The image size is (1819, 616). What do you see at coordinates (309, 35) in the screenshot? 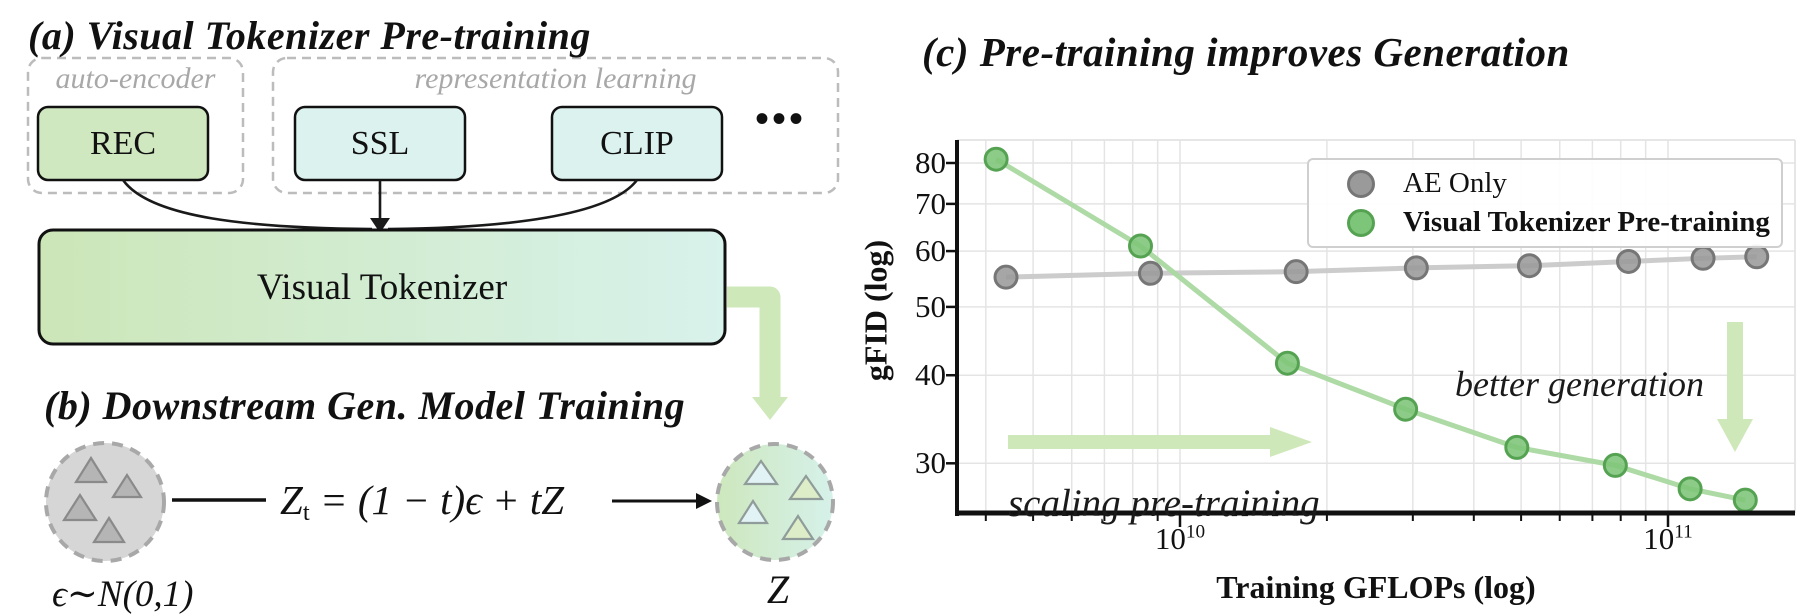
I see `panel-a-title: (a) Visual Tokenizer Pre-training` at bounding box center [309, 35].